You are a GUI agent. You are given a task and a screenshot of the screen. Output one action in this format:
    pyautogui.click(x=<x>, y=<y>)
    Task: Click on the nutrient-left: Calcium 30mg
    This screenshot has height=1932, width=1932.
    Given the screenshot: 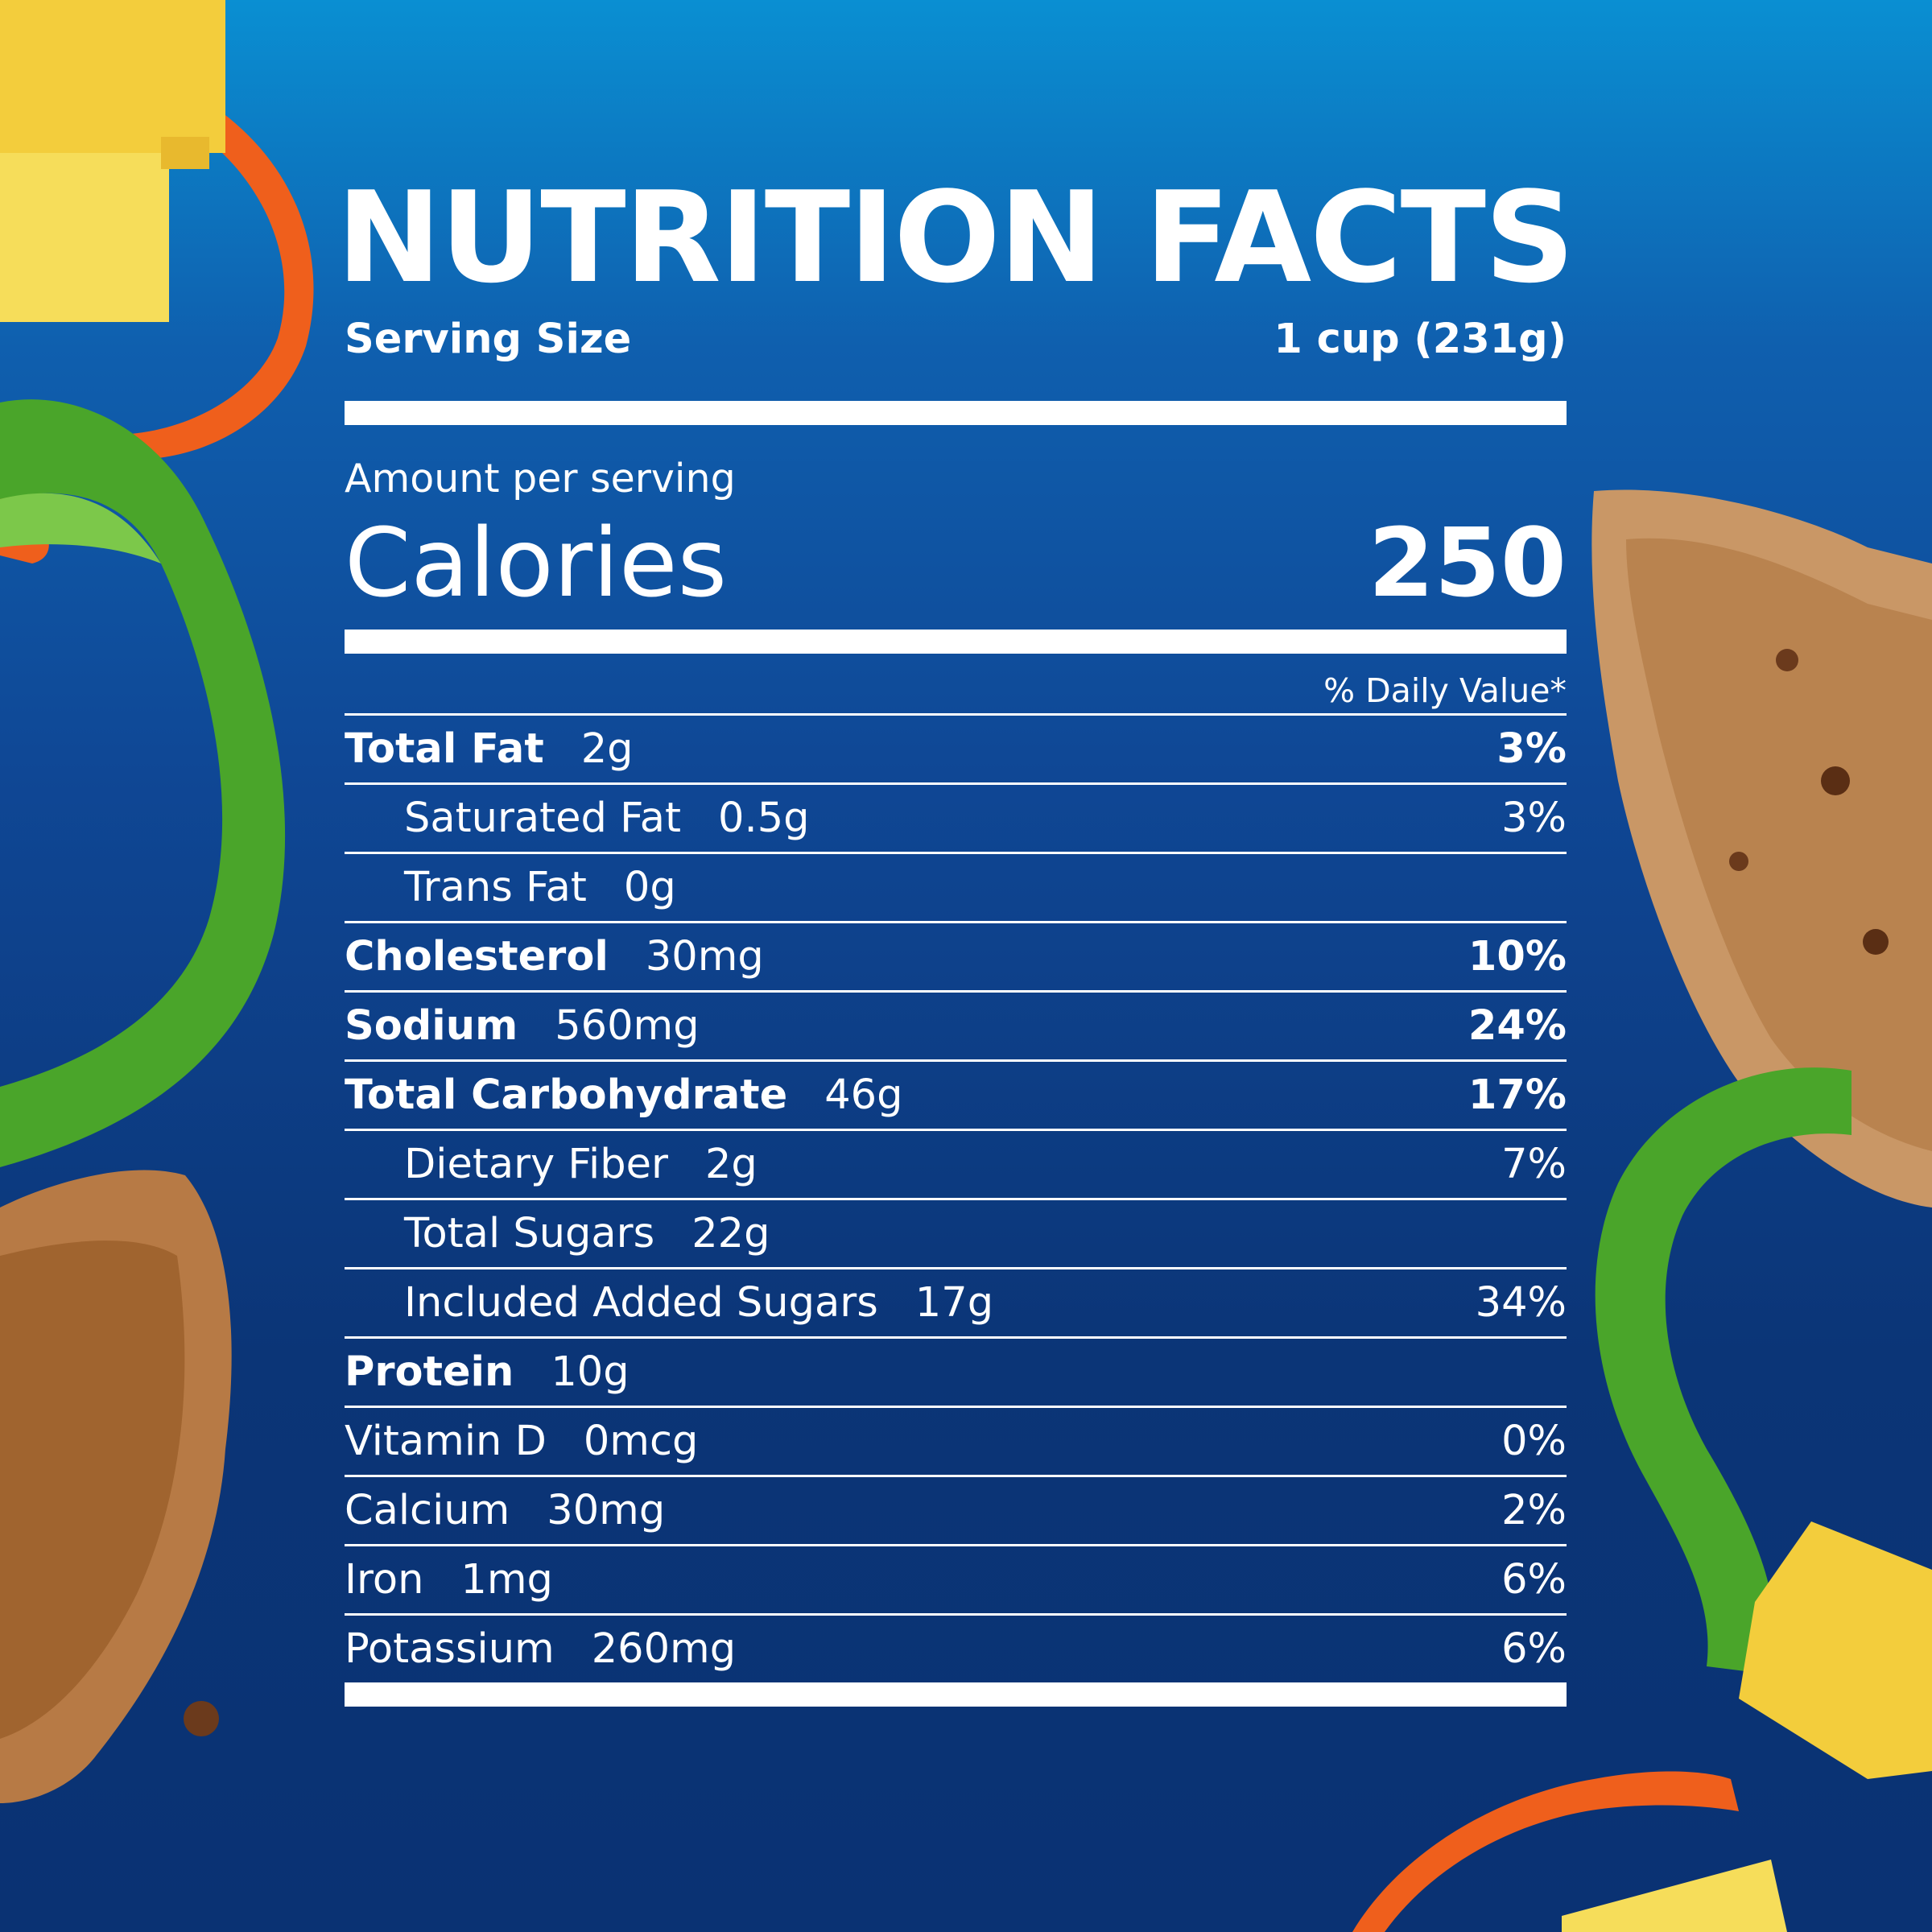 What is the action you would take?
    pyautogui.click(x=505, y=1510)
    